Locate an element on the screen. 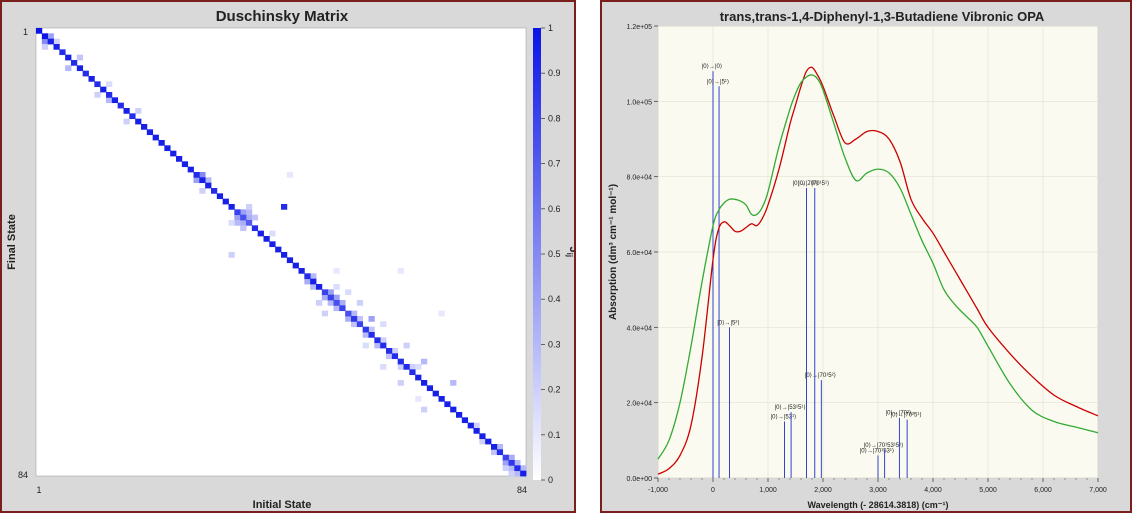 Image resolution: width=1134 pixels, height=521 pixels. colorbar-tick-label: 0.5 is located at coordinates (554, 254).